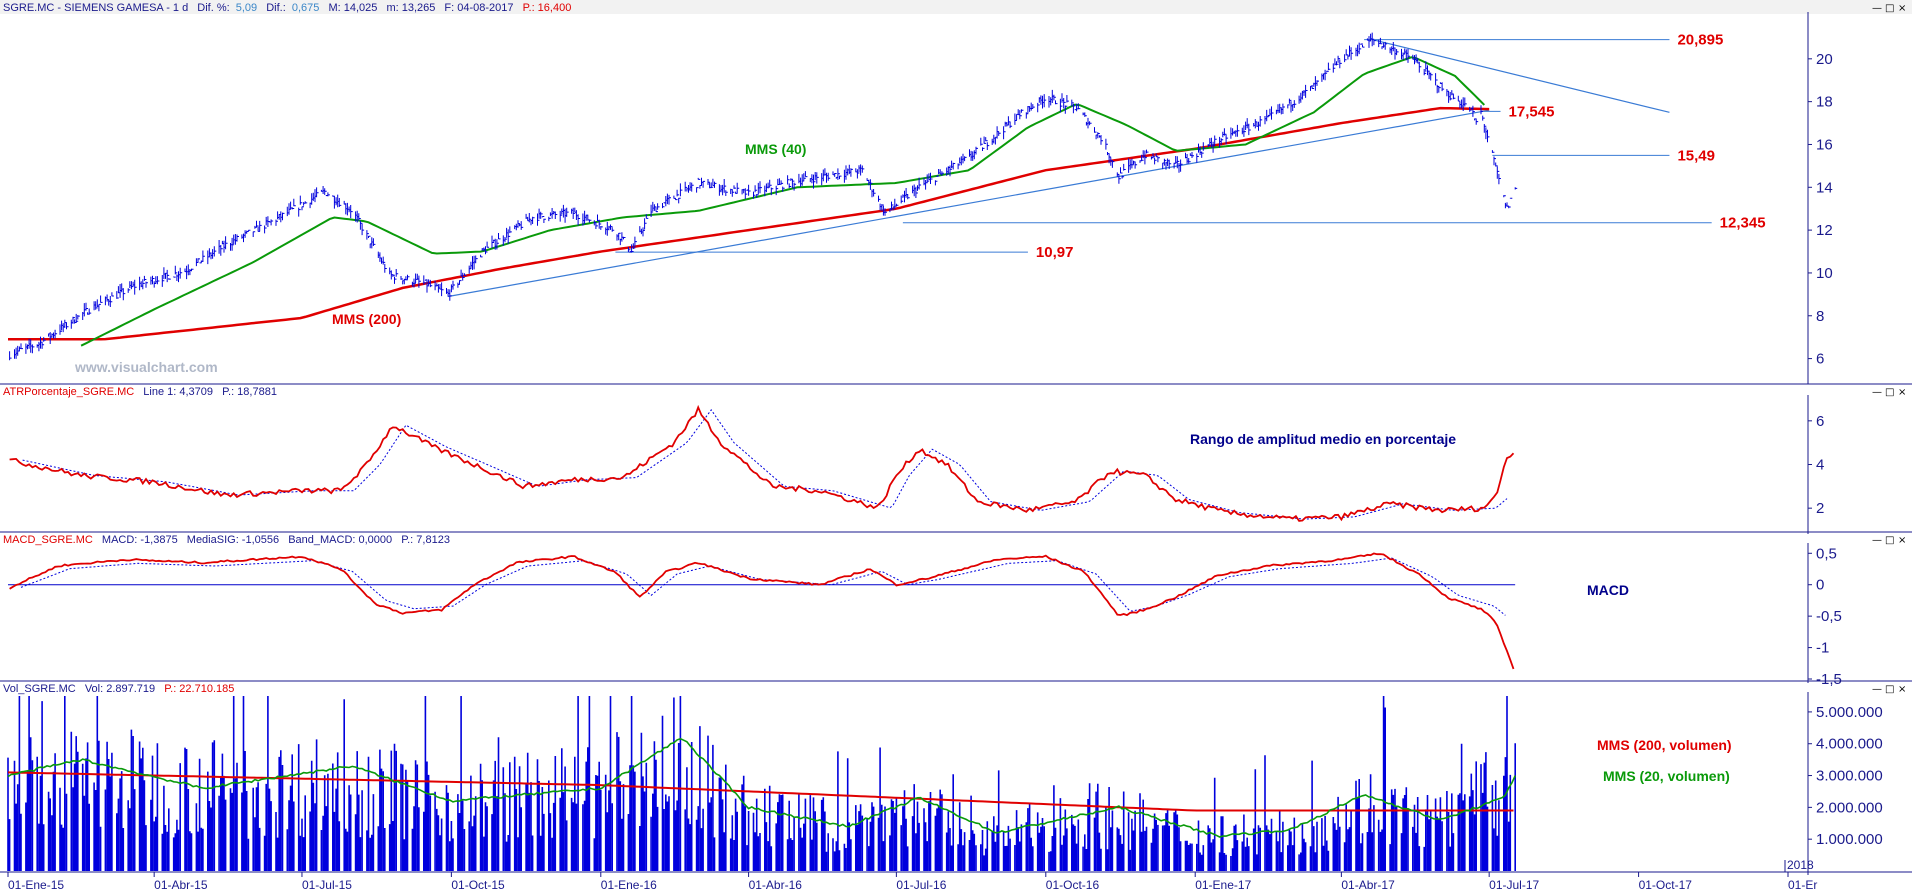 This screenshot has width=1912, height=892. What do you see at coordinates (1889, 349) in the screenshot?
I see `window-controls: — □ ×— □ ×— □ ×— □ ×` at bounding box center [1889, 349].